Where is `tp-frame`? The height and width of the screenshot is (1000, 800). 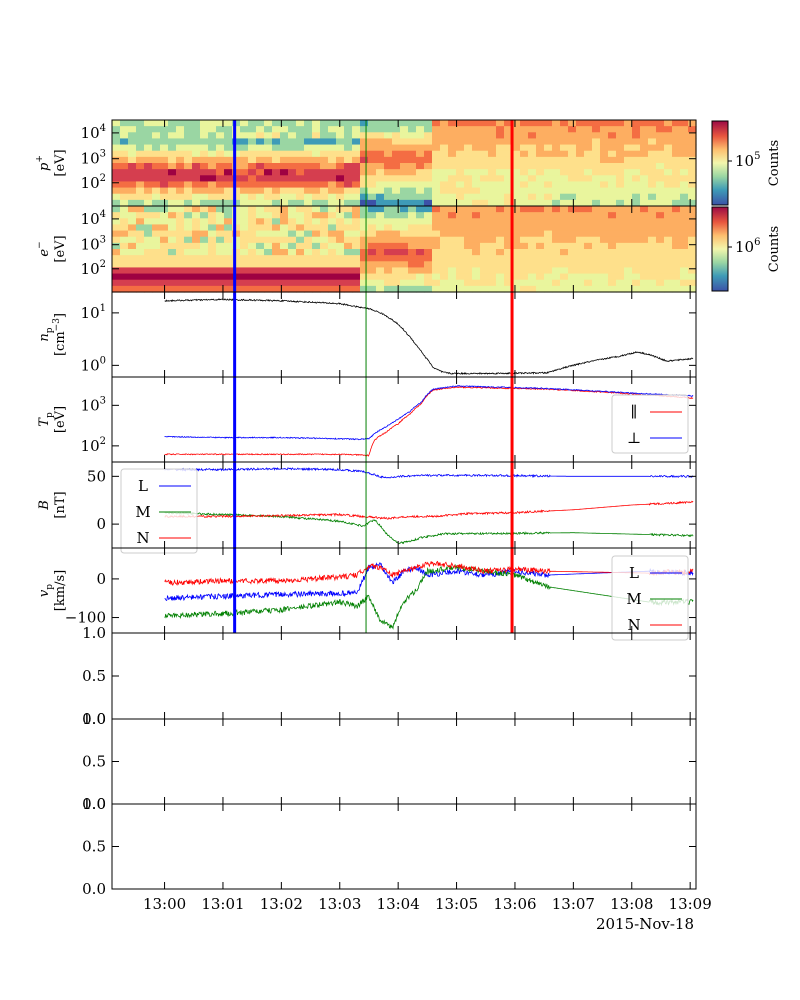
tp-frame is located at coordinates (404, 419).